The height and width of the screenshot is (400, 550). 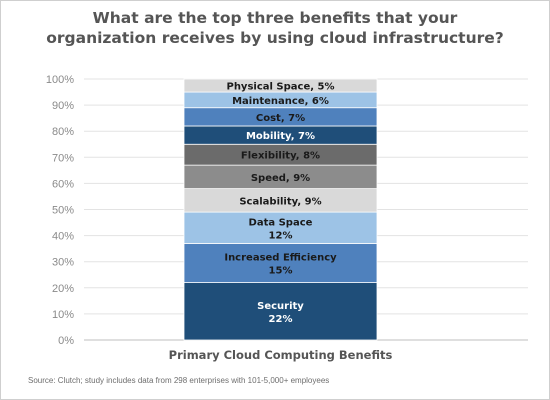 I want to click on data-label: Physical Space, 5%, so click(x=280, y=87).